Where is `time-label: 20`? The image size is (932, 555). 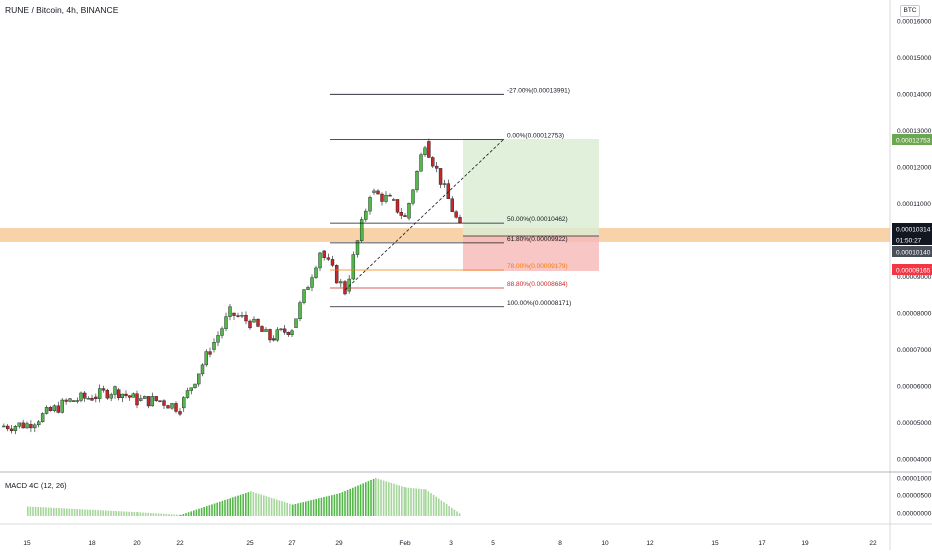
time-label: 20 is located at coordinates (137, 543).